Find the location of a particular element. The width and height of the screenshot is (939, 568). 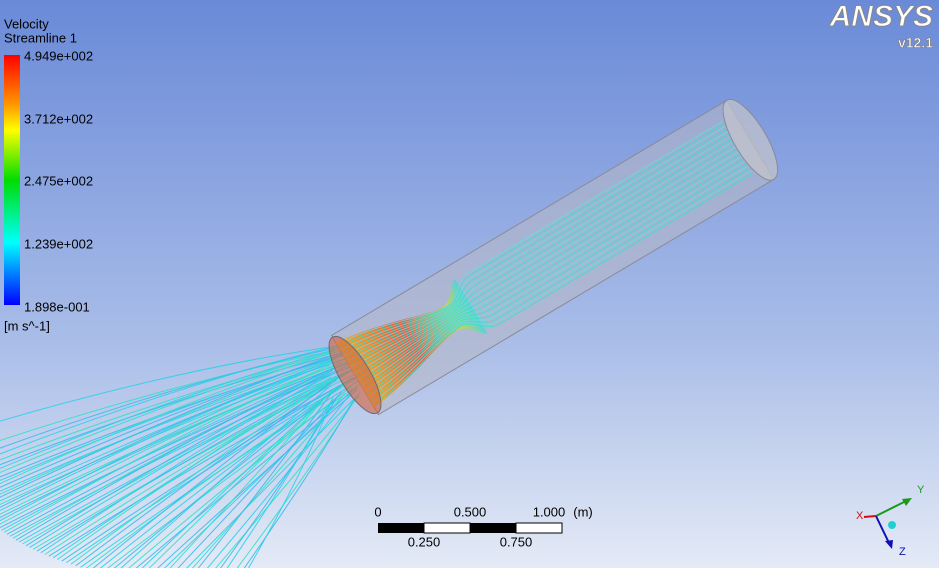

legend-unit: [m s^-1] is located at coordinates (27, 325).